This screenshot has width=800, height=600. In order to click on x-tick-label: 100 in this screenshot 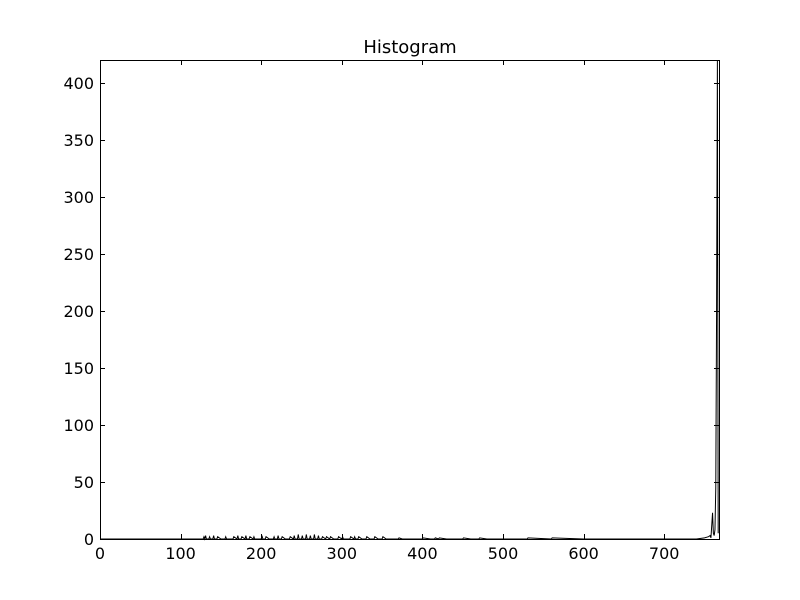, I will do `click(180, 553)`.